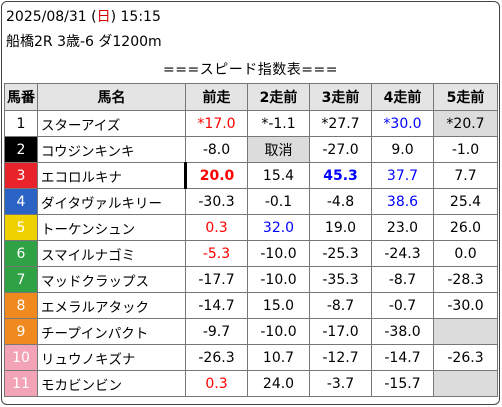 This screenshot has height=407, width=502. What do you see at coordinates (340, 279) in the screenshot?
I see `index-r3: -35.3` at bounding box center [340, 279].